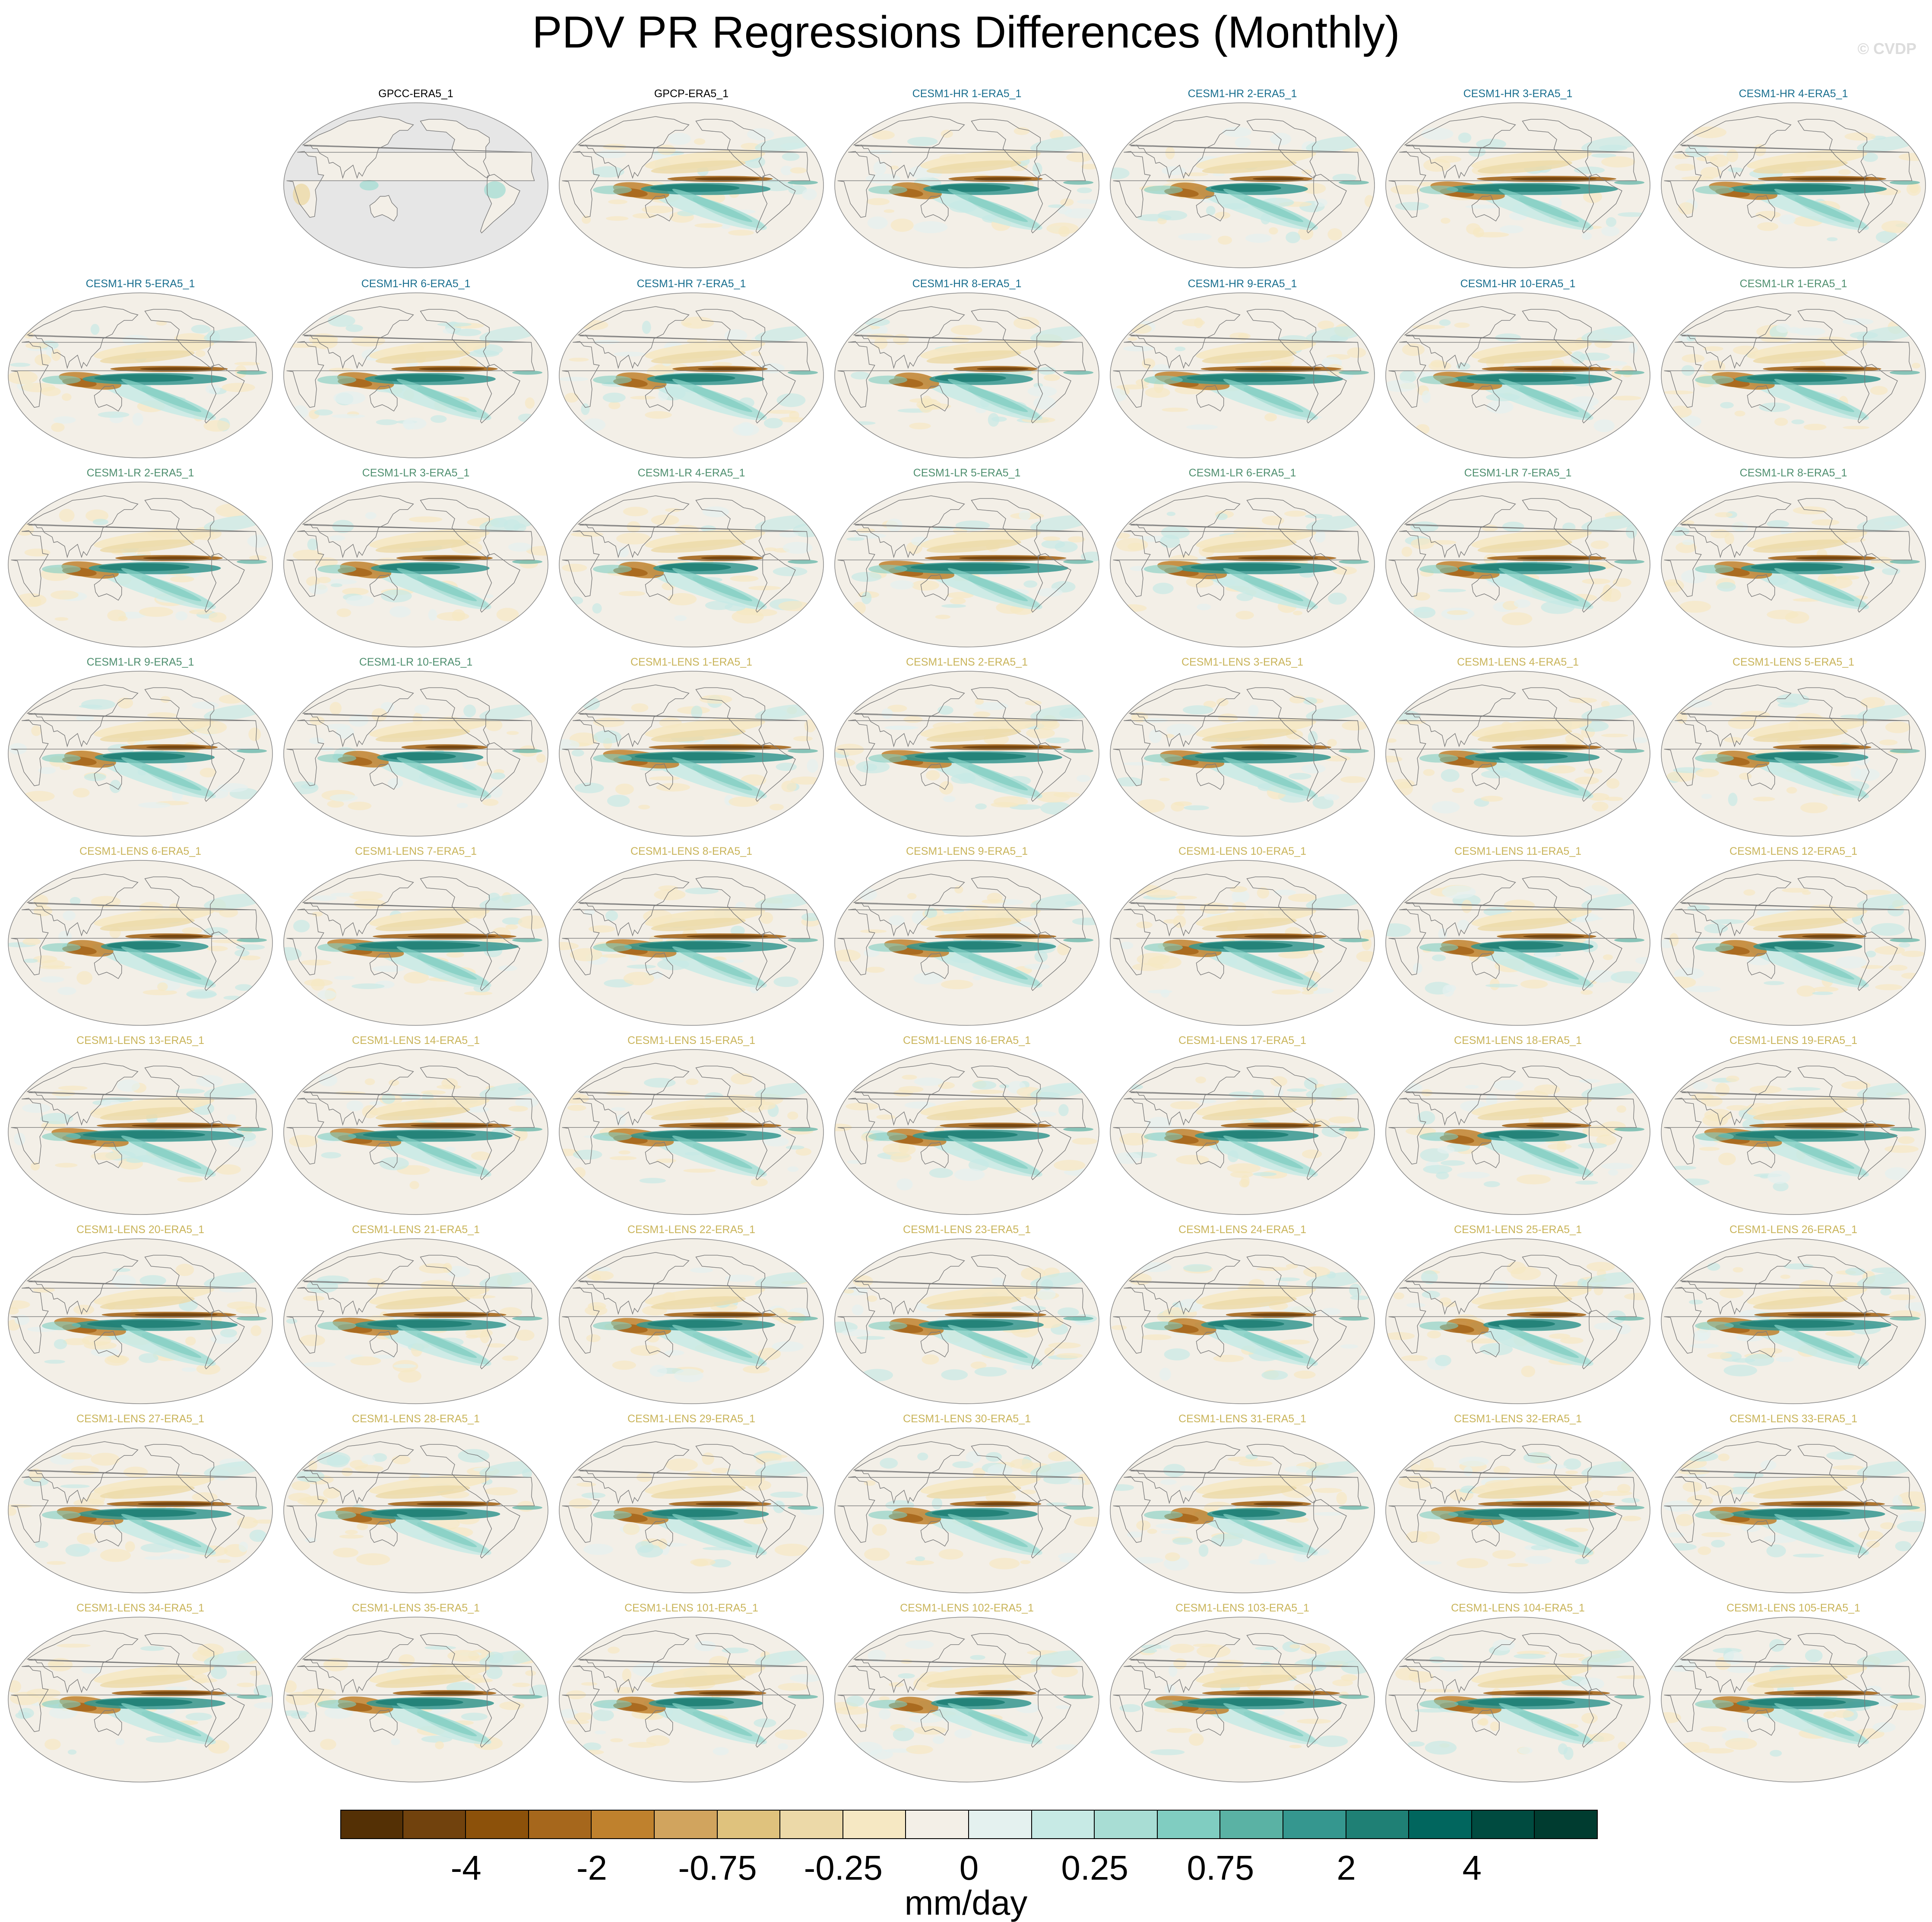 Image resolution: width=1932 pixels, height=1922 pixels. What do you see at coordinates (967, 284) in the screenshot?
I see `panel-title: CESM1-HR 8-ERA5_1` at bounding box center [967, 284].